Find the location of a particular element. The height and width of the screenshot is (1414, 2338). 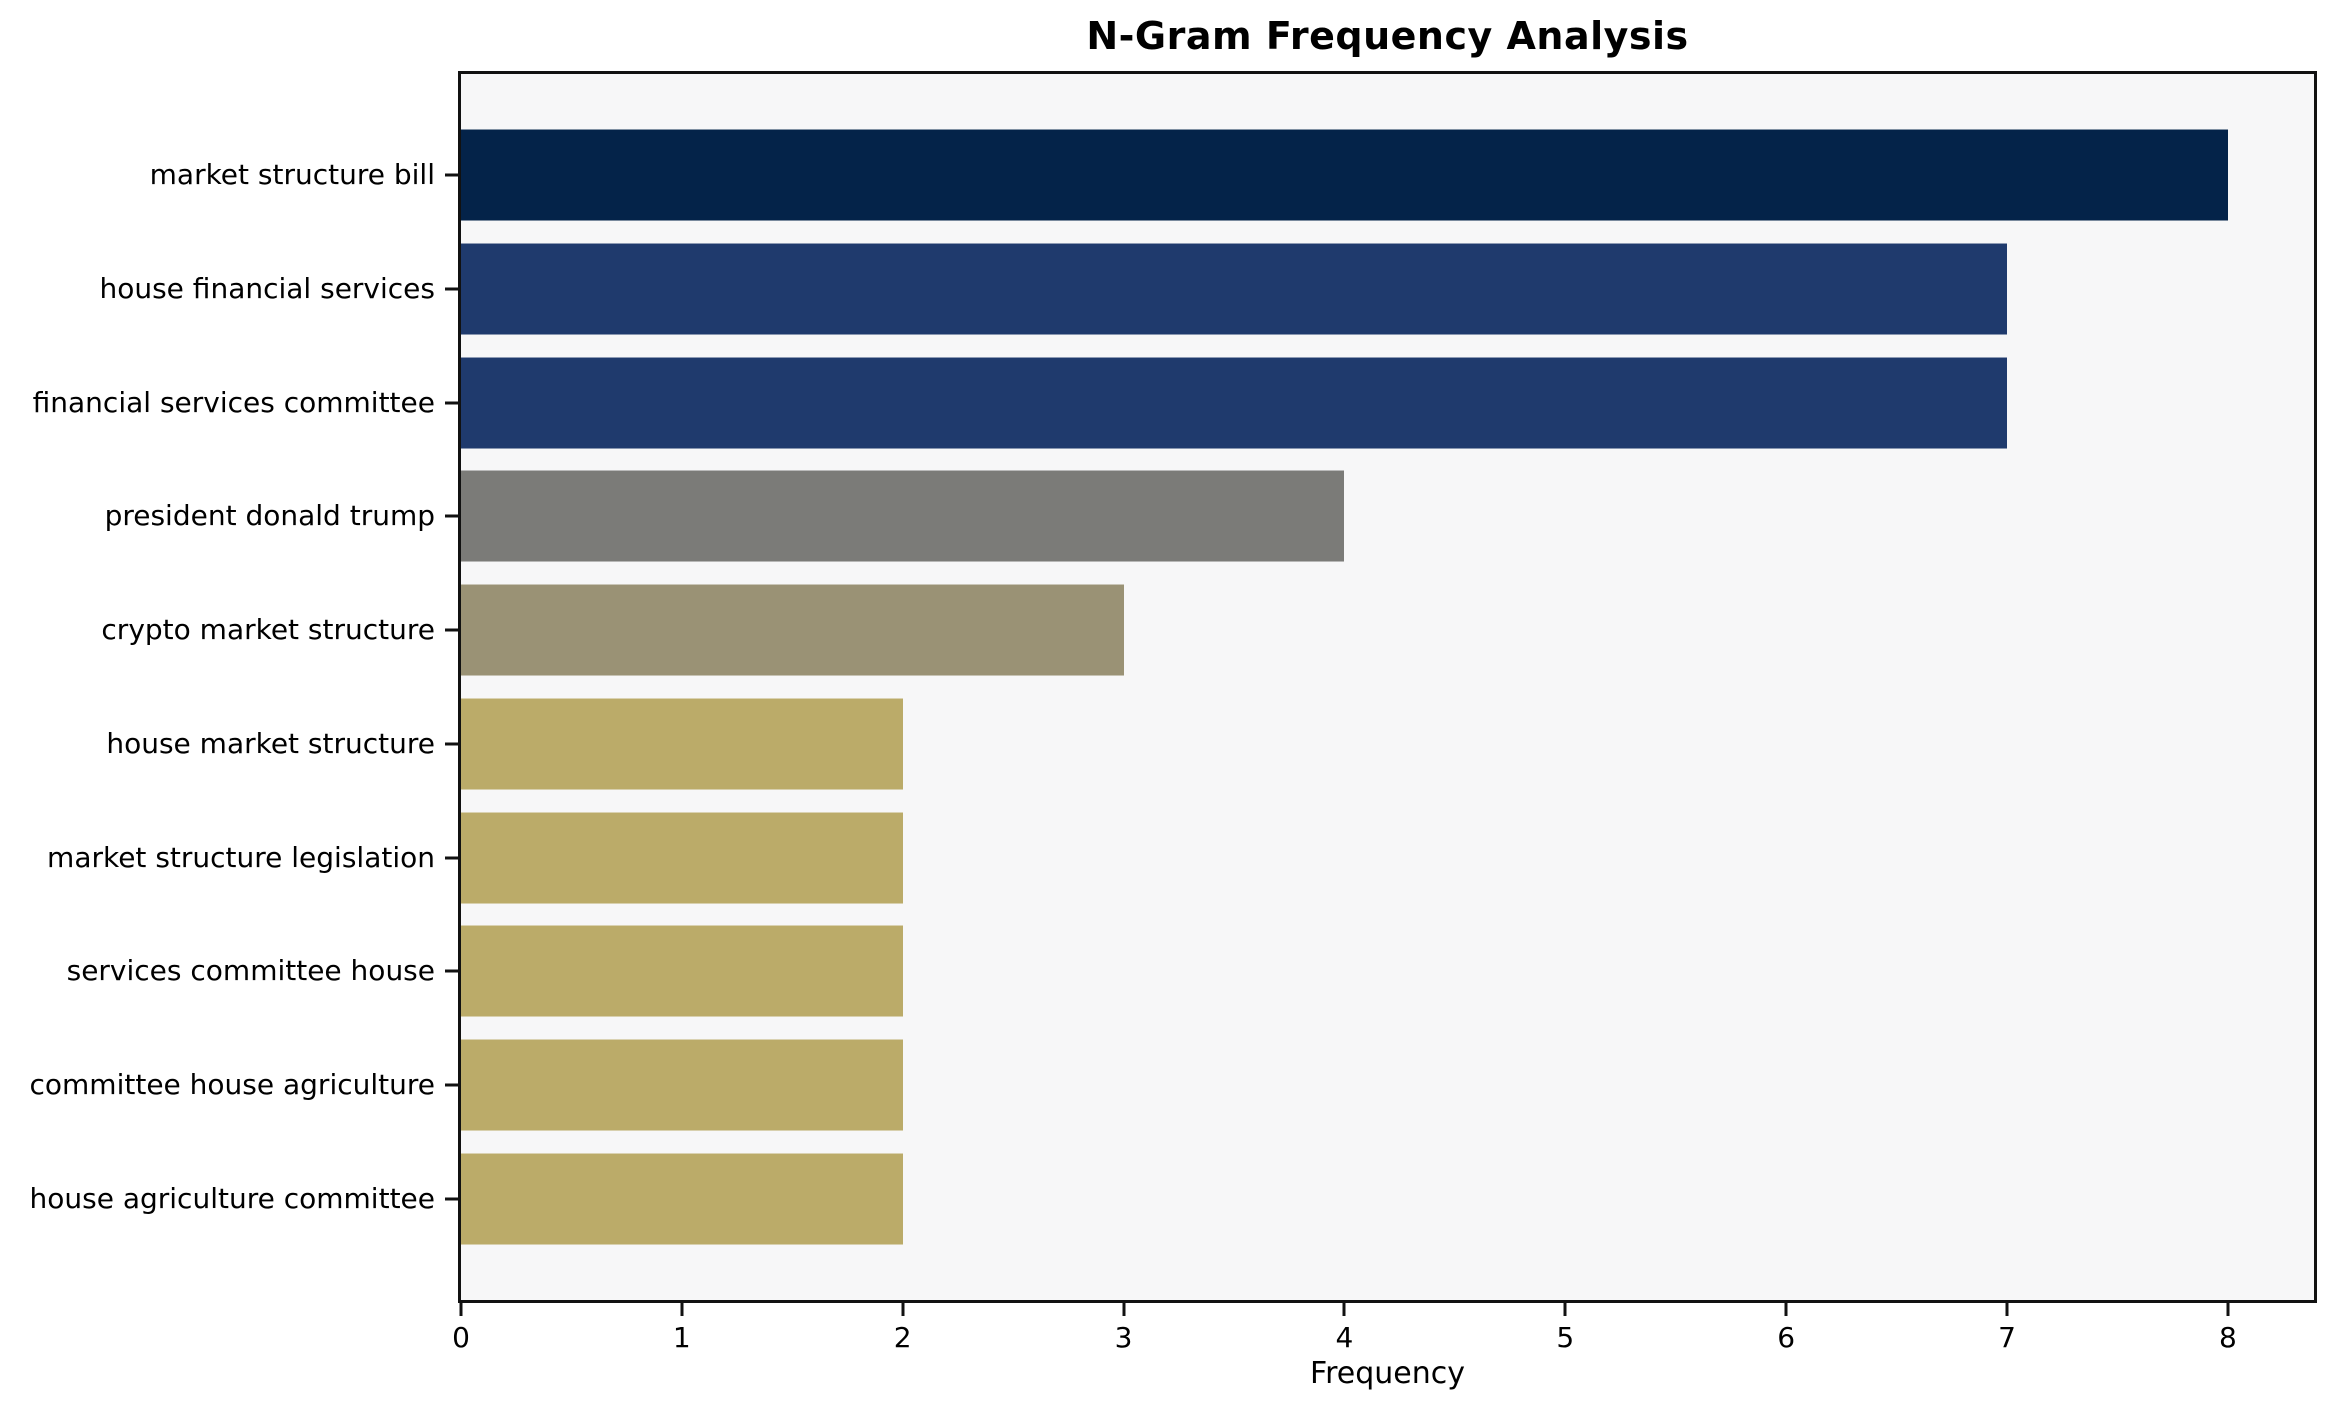

bar-house-financial-services is located at coordinates (1234, 289).